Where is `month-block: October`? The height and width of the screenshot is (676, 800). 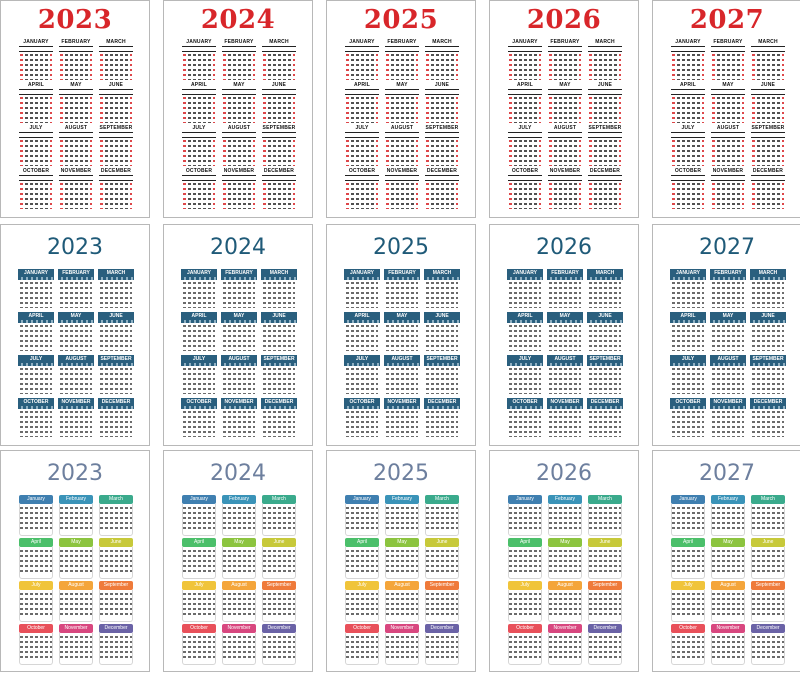 month-block: October is located at coordinates (688, 645).